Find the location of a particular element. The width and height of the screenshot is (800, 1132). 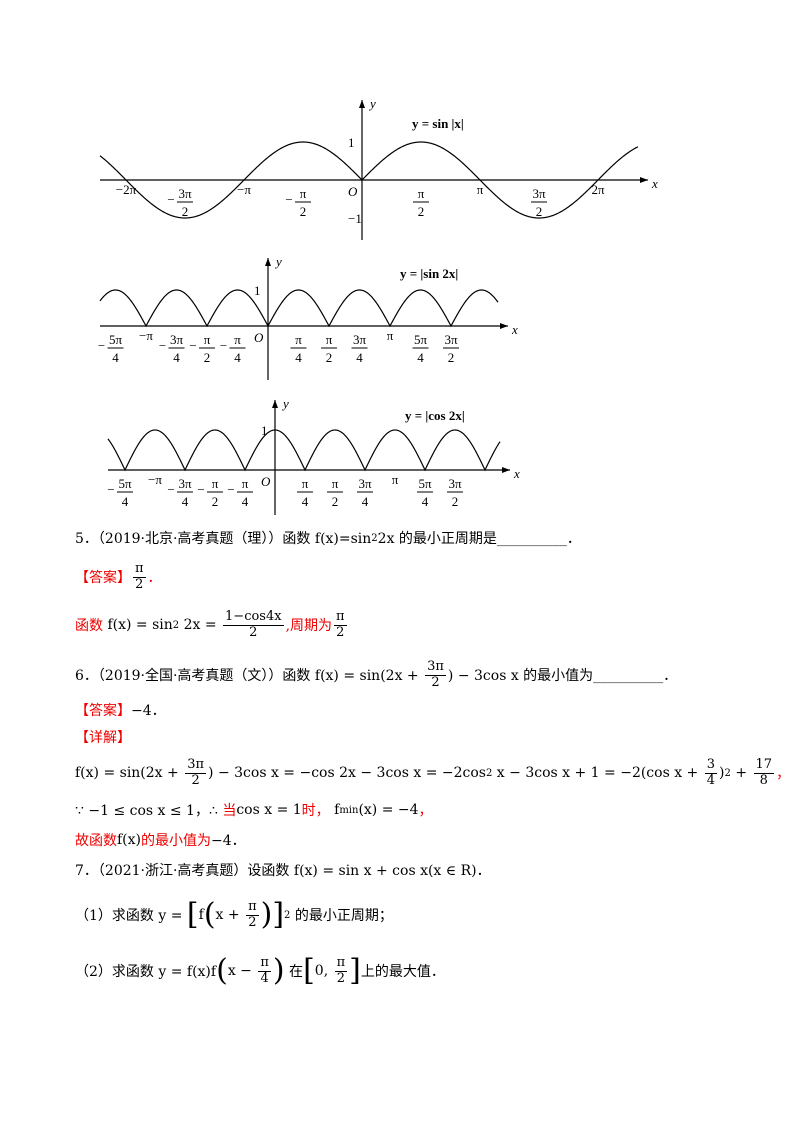

text: 在 is located at coordinates (294, 972).